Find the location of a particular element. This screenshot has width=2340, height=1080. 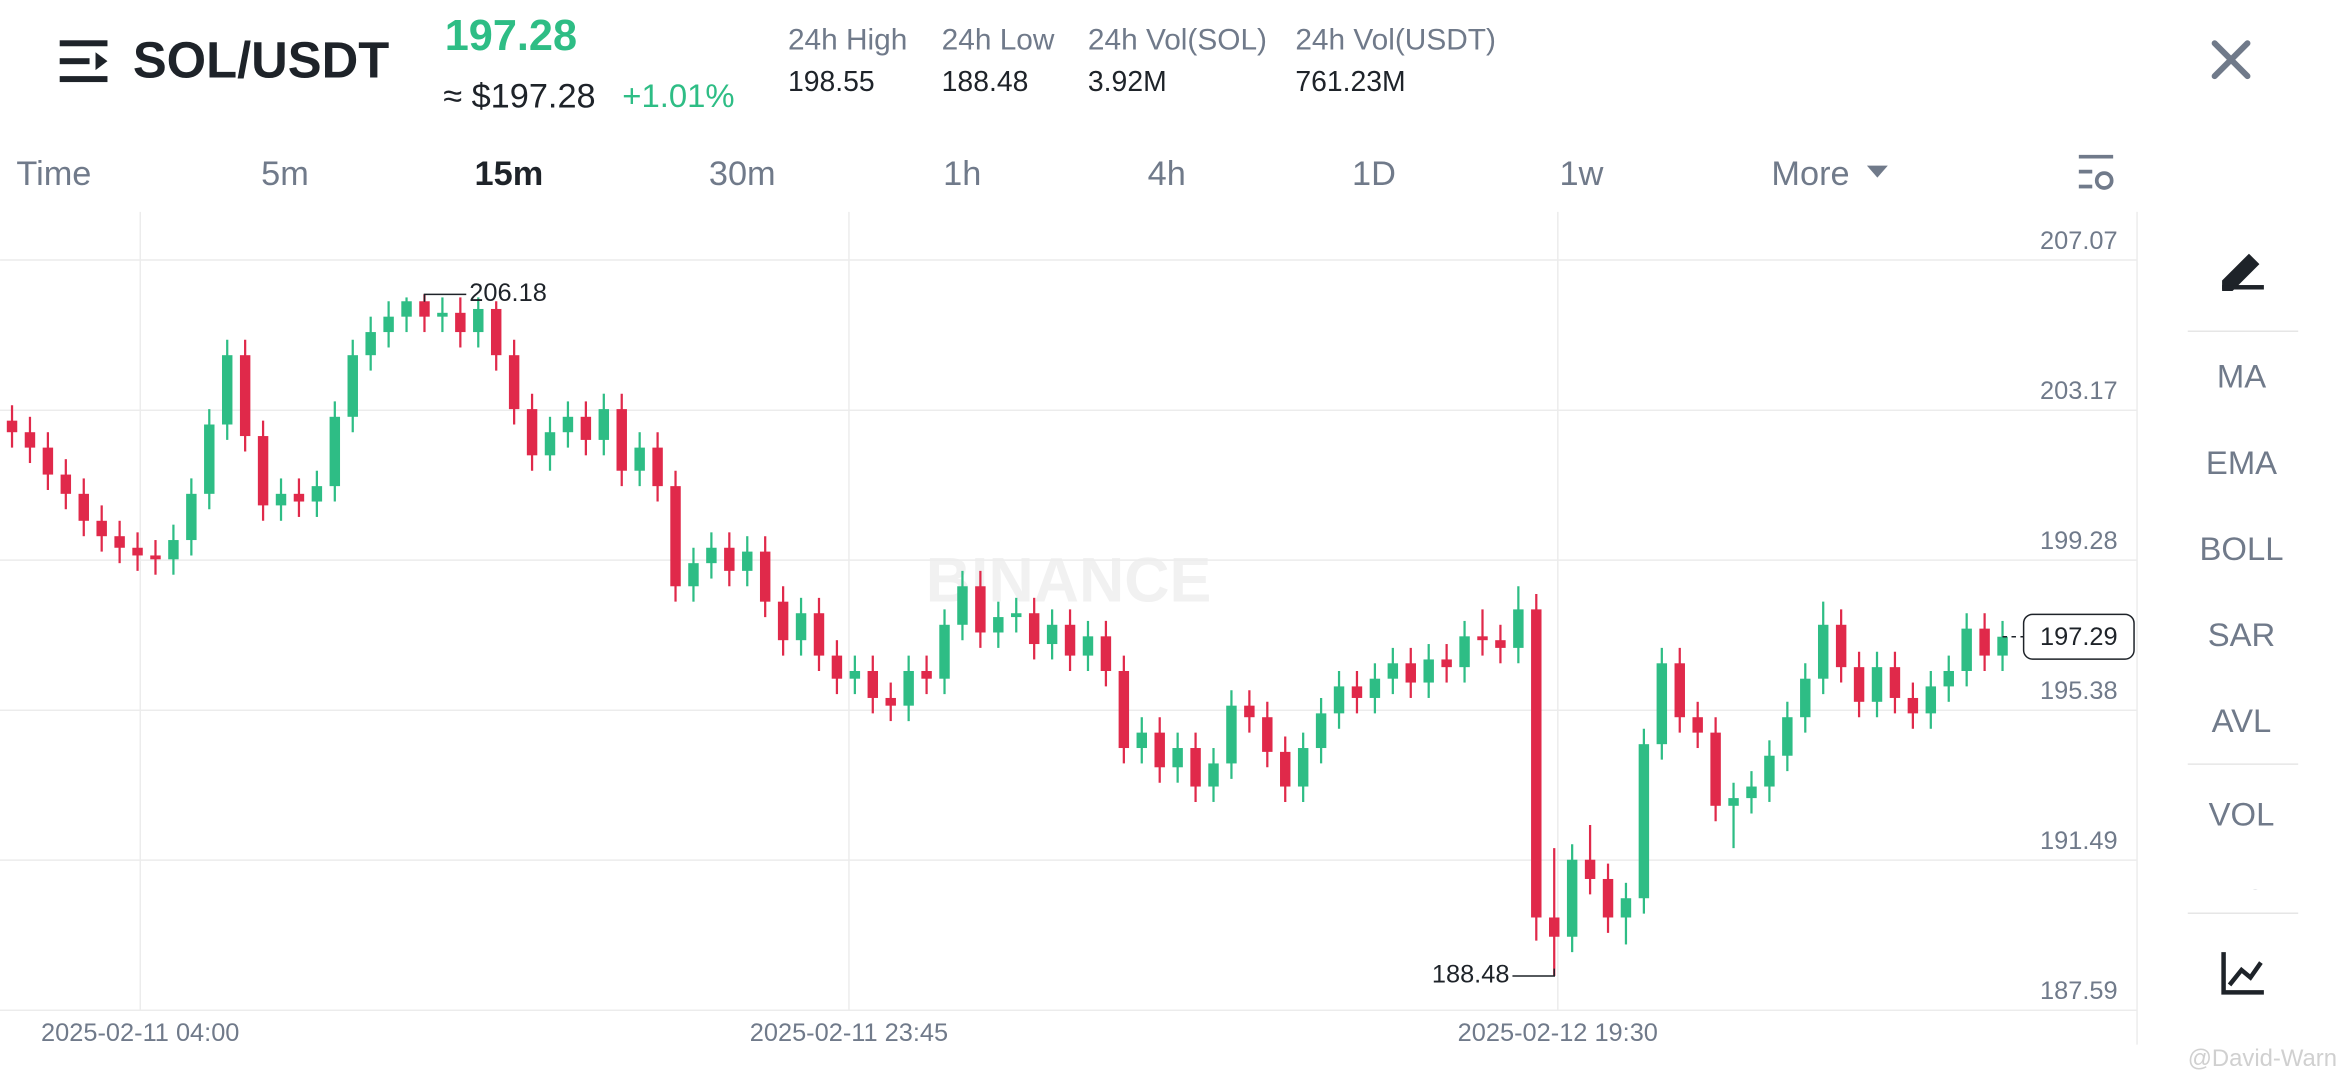

indicator: MACD is located at coordinates (2241, 900).